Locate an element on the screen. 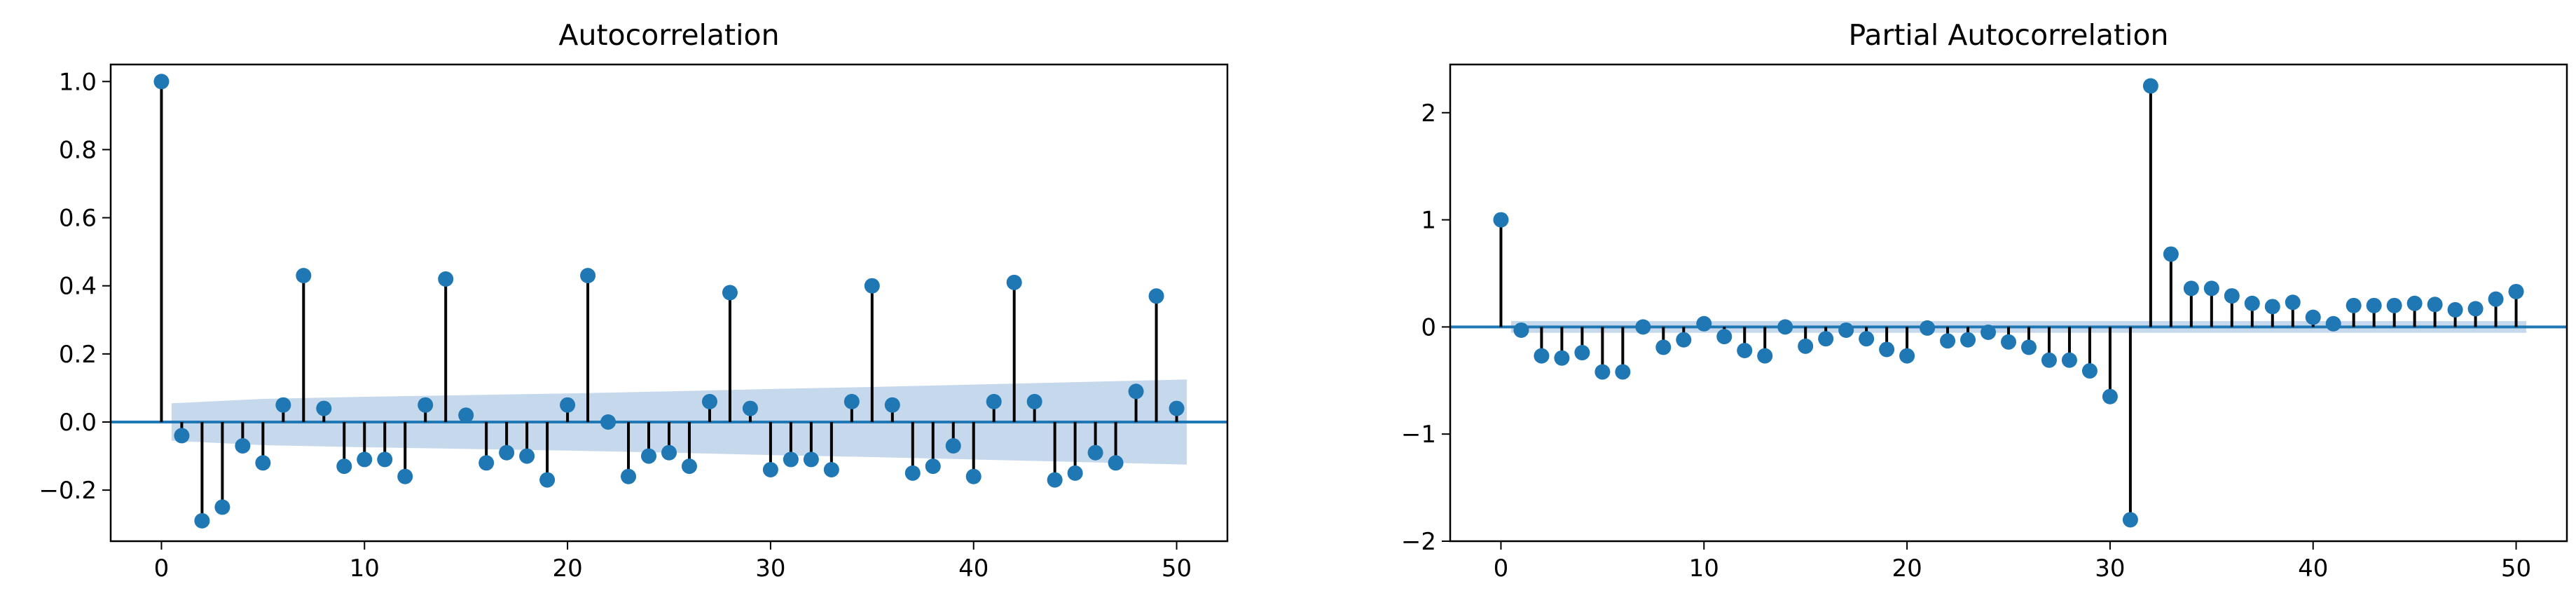  pacf-xtick-label: 40 is located at coordinates (2313, 569).